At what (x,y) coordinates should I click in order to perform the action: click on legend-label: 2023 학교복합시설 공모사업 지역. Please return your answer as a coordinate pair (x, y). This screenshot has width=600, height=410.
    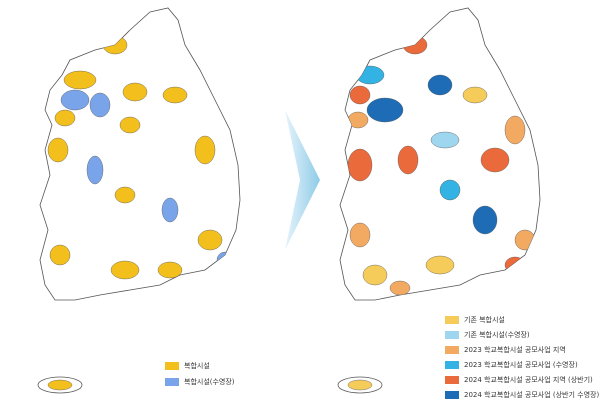
    Looking at the image, I should click on (515, 349).